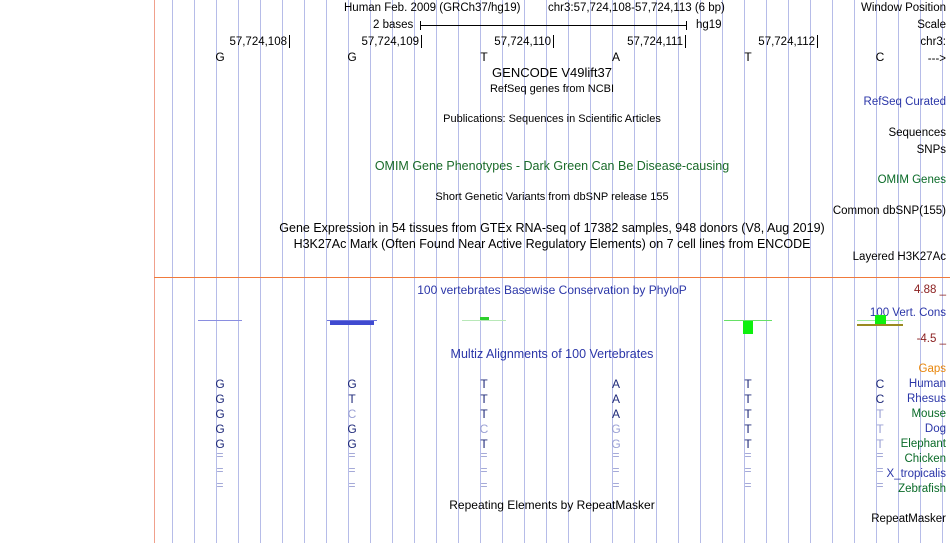 This screenshot has width=950, height=543. What do you see at coordinates (432, 8) in the screenshot?
I see `assembly-label: Human Feb. 2009 (GRCh37/hg19)` at bounding box center [432, 8].